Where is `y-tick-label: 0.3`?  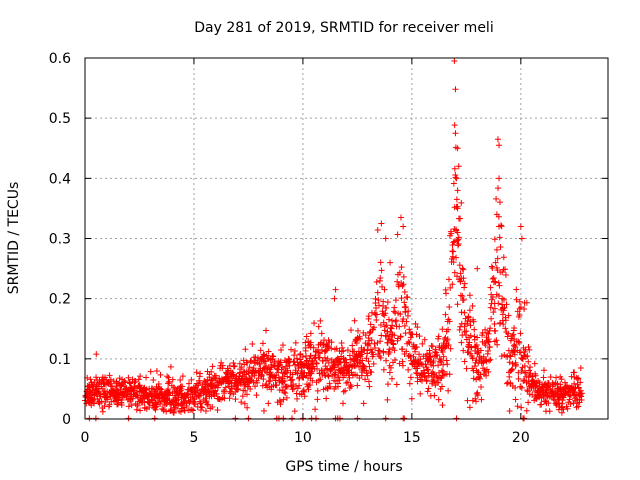 y-tick-label: 0.3 is located at coordinates (60, 240).